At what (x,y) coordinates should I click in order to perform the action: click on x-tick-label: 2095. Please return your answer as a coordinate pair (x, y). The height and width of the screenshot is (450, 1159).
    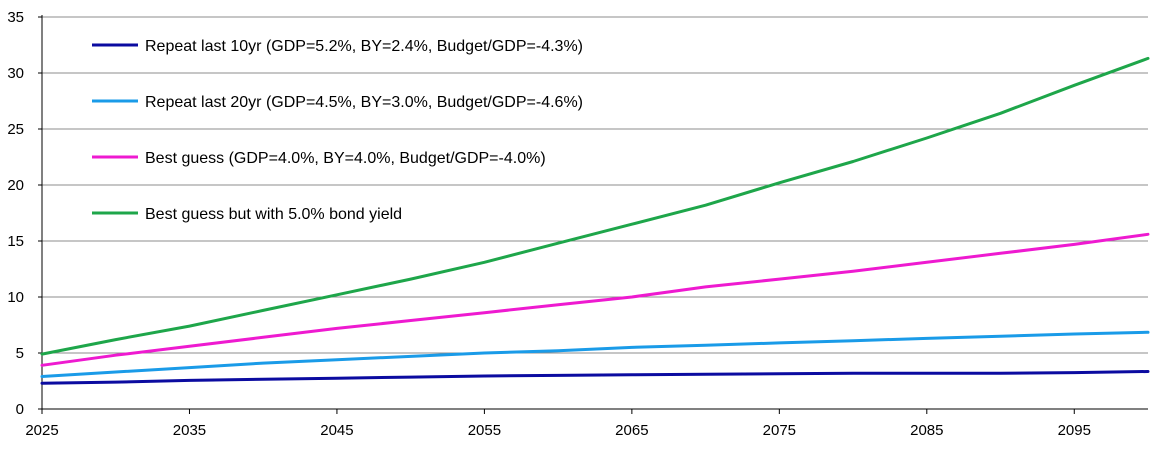
    Looking at the image, I should click on (1074, 430).